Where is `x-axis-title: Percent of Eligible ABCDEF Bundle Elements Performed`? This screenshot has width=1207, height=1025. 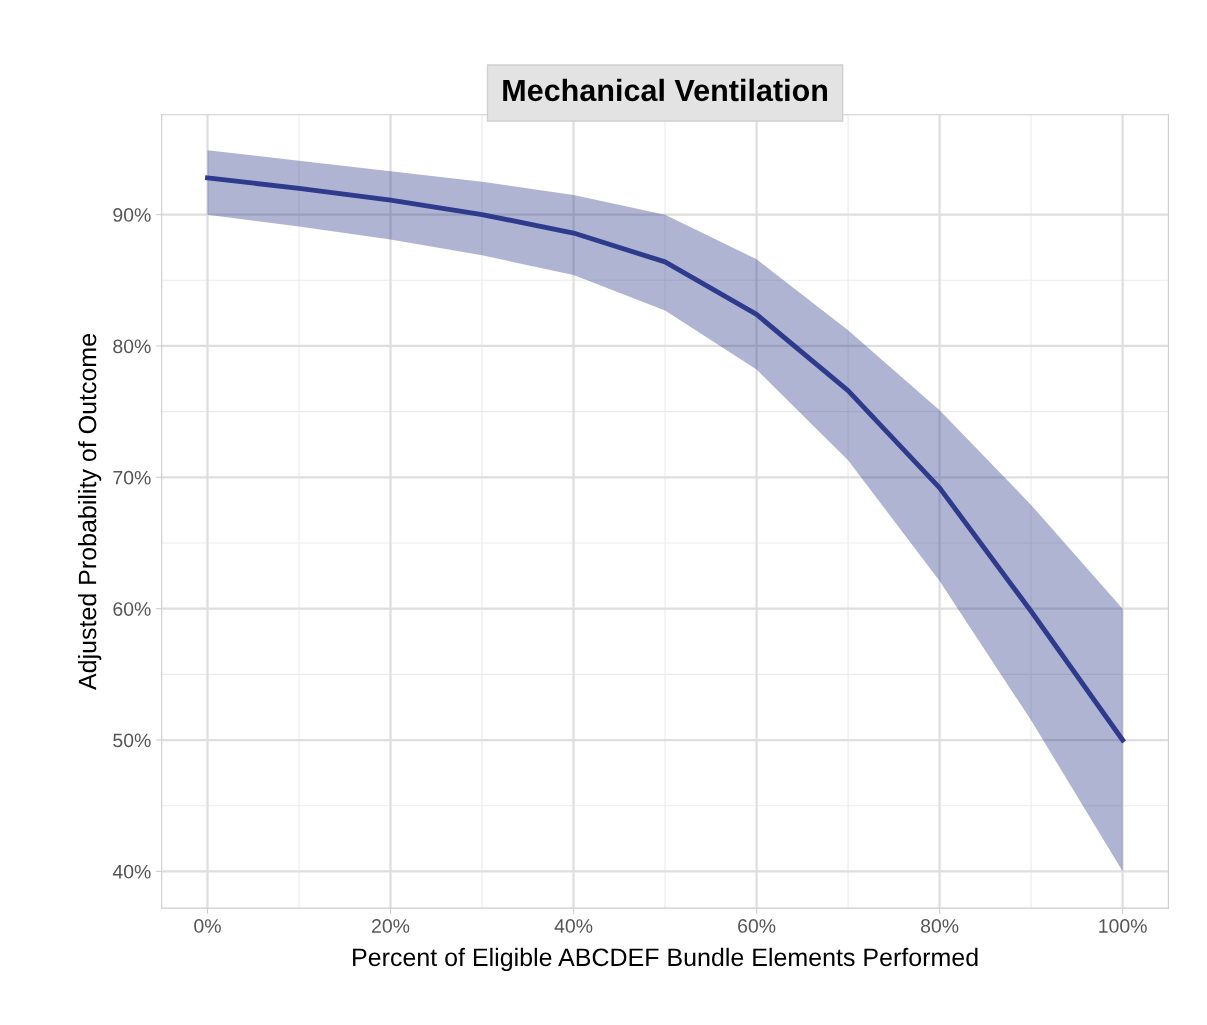
x-axis-title: Percent of Eligible ABCDEF Bundle Elements Performed is located at coordinates (665, 959).